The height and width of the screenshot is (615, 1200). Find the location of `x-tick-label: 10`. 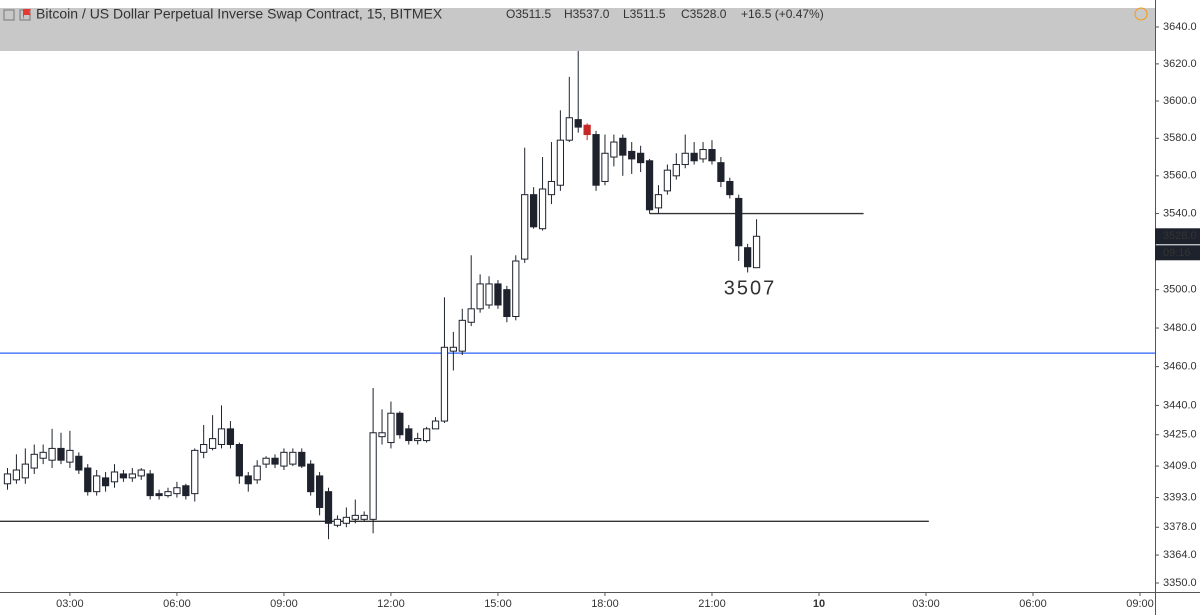

x-tick-label: 10 is located at coordinates (819, 604).